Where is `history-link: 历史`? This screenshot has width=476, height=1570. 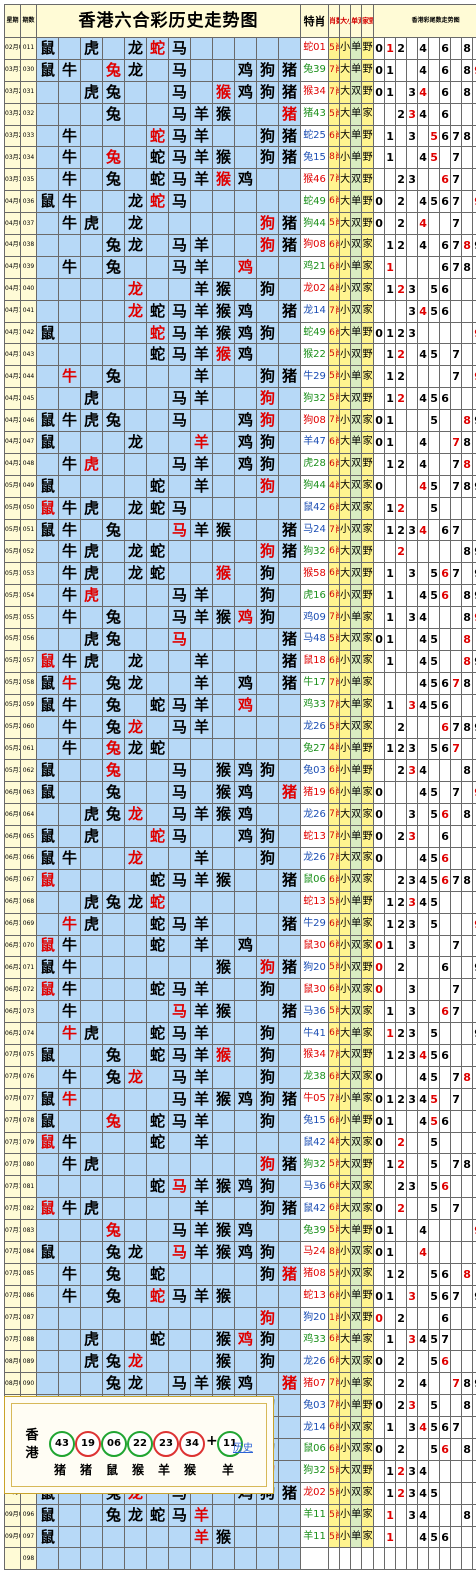
history-link: 历史 is located at coordinates (243, 1446).